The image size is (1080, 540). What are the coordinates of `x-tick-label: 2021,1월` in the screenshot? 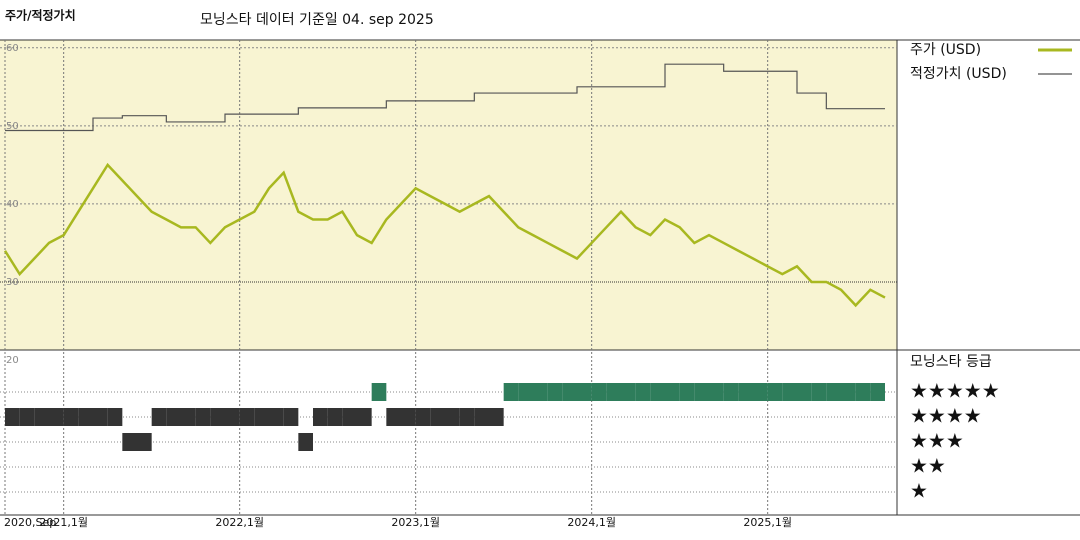 It's located at (63, 522).